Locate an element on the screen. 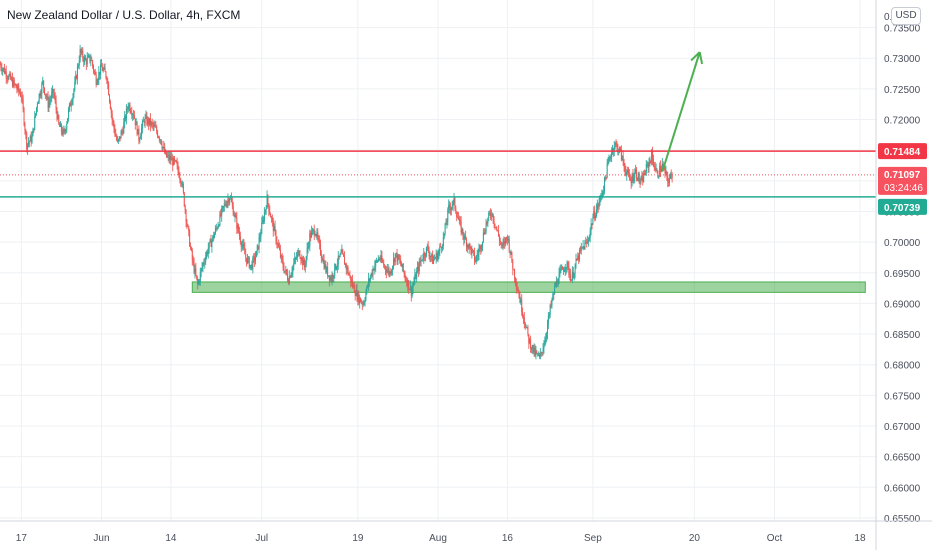 This screenshot has height=555, width=932. current-price-badge is located at coordinates (902, 180).